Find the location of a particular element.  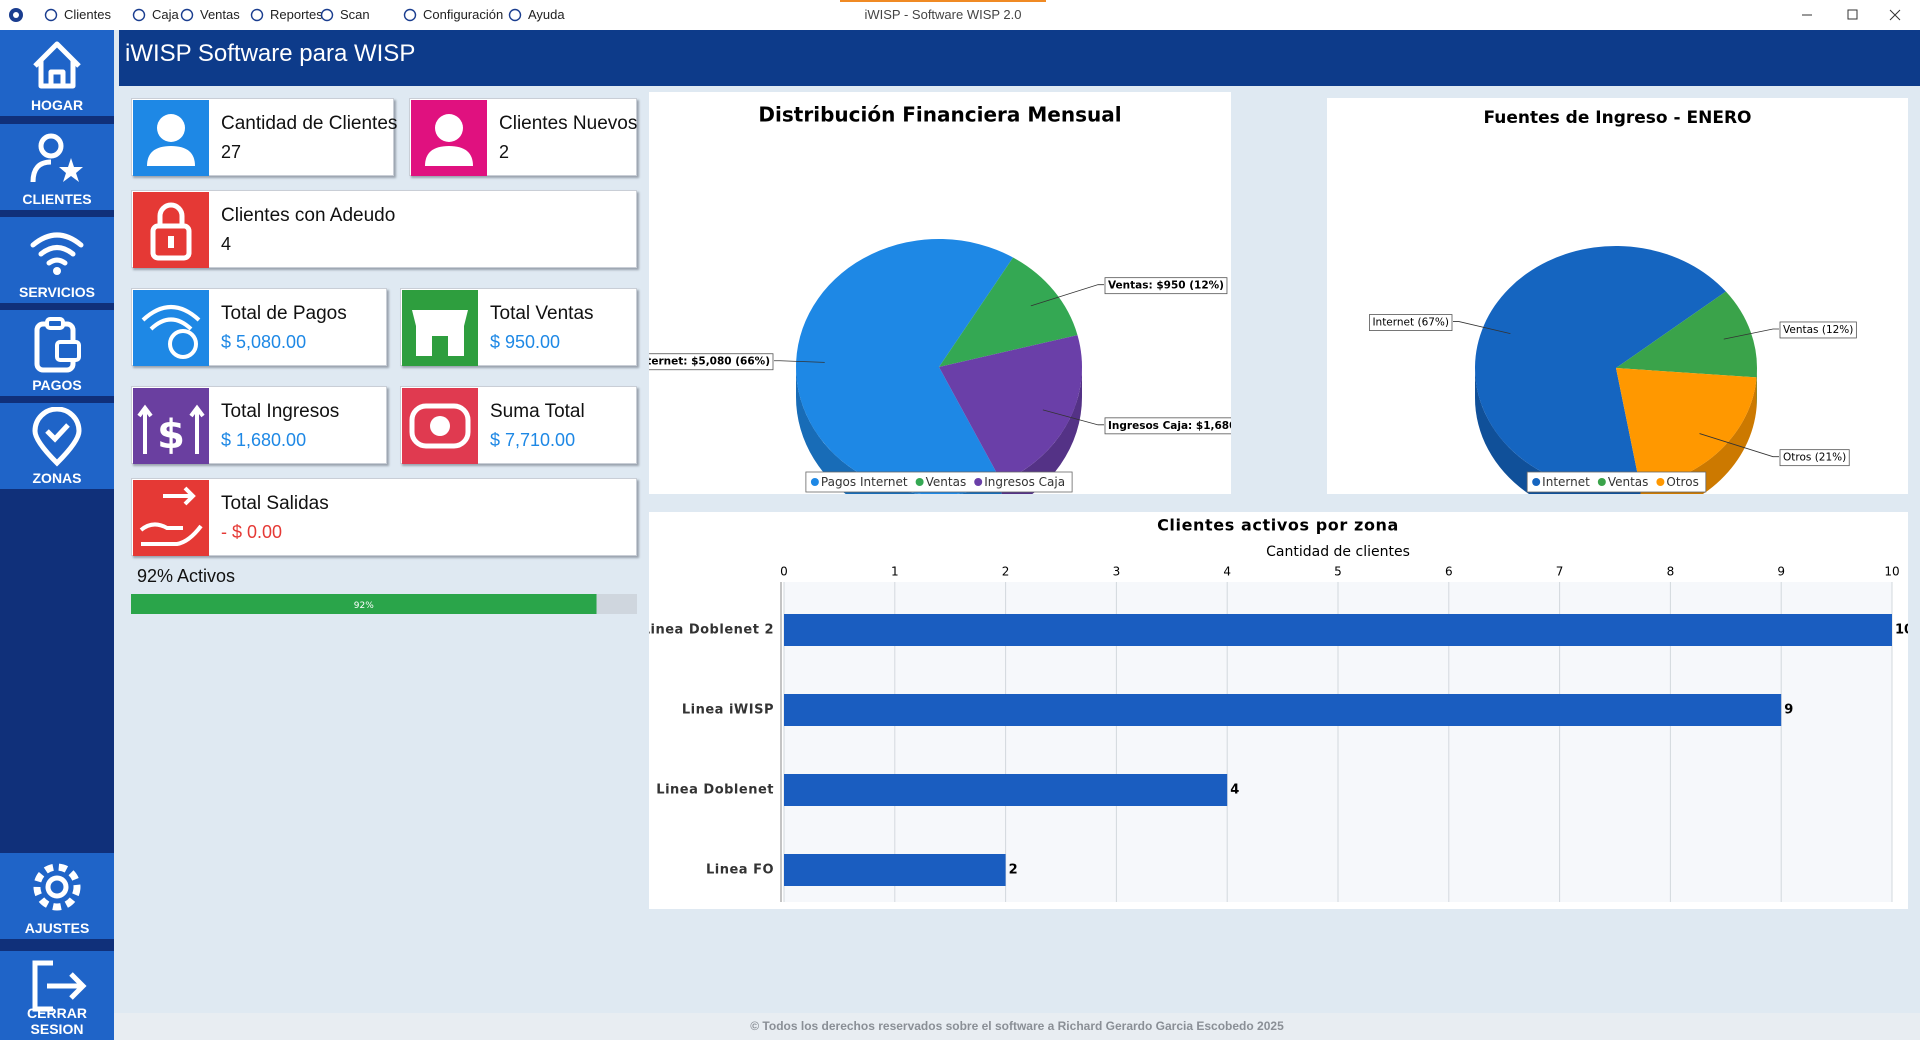

x-tick-label: 6 is located at coordinates (1449, 572).